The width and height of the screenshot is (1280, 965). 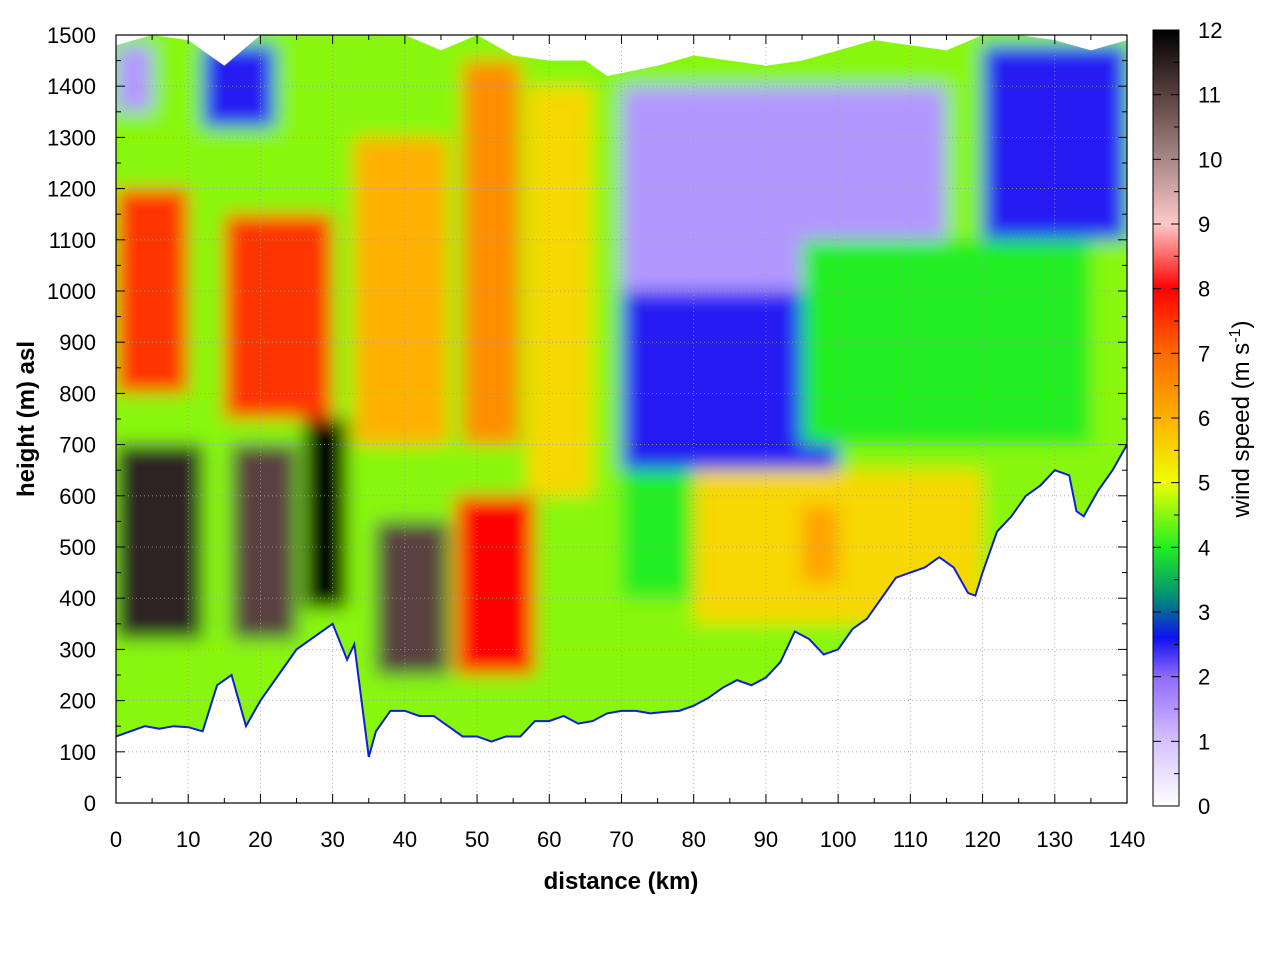 What do you see at coordinates (26, 419) in the screenshot?
I see `y-axis-title: height (m) asl` at bounding box center [26, 419].